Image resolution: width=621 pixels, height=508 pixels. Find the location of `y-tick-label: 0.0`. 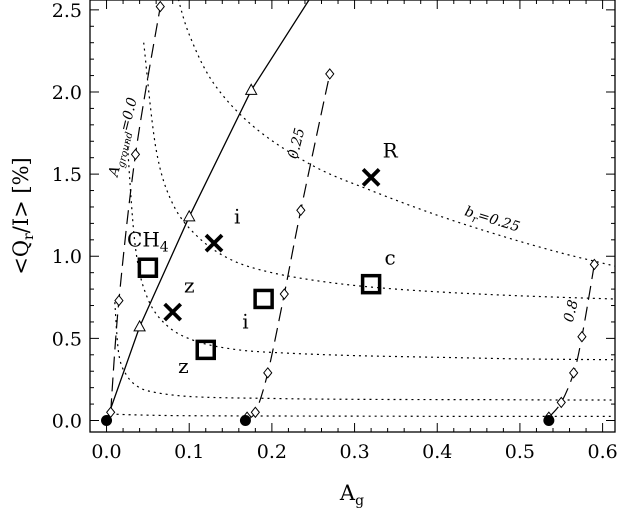

y-tick-label: 0.0 is located at coordinates (67, 422).